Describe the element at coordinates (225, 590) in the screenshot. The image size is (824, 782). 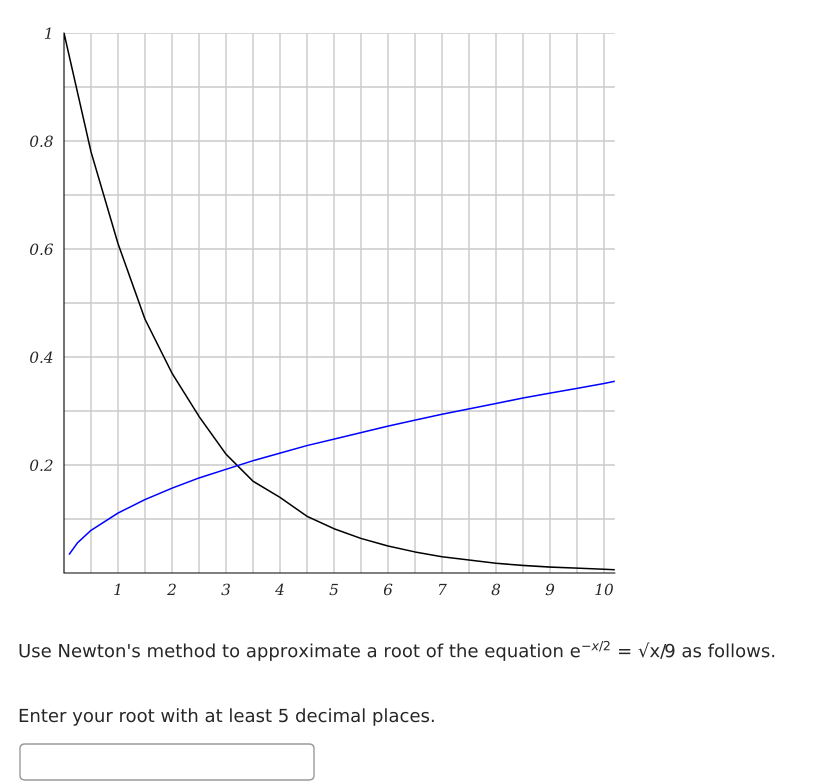
I see `x-tick-label: 3` at that location.